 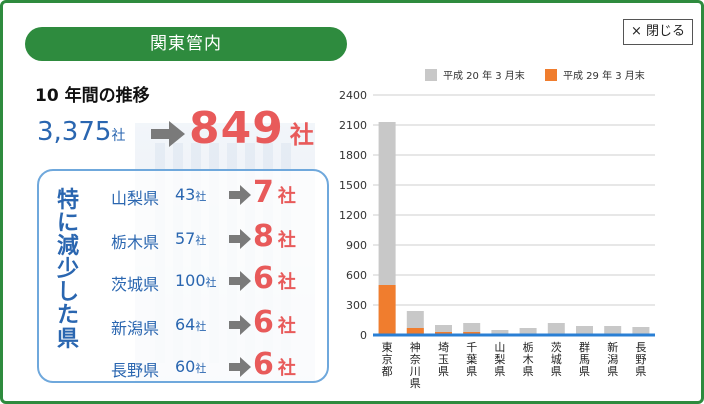 I want to click on total-after: 849 社, so click(x=252, y=128).